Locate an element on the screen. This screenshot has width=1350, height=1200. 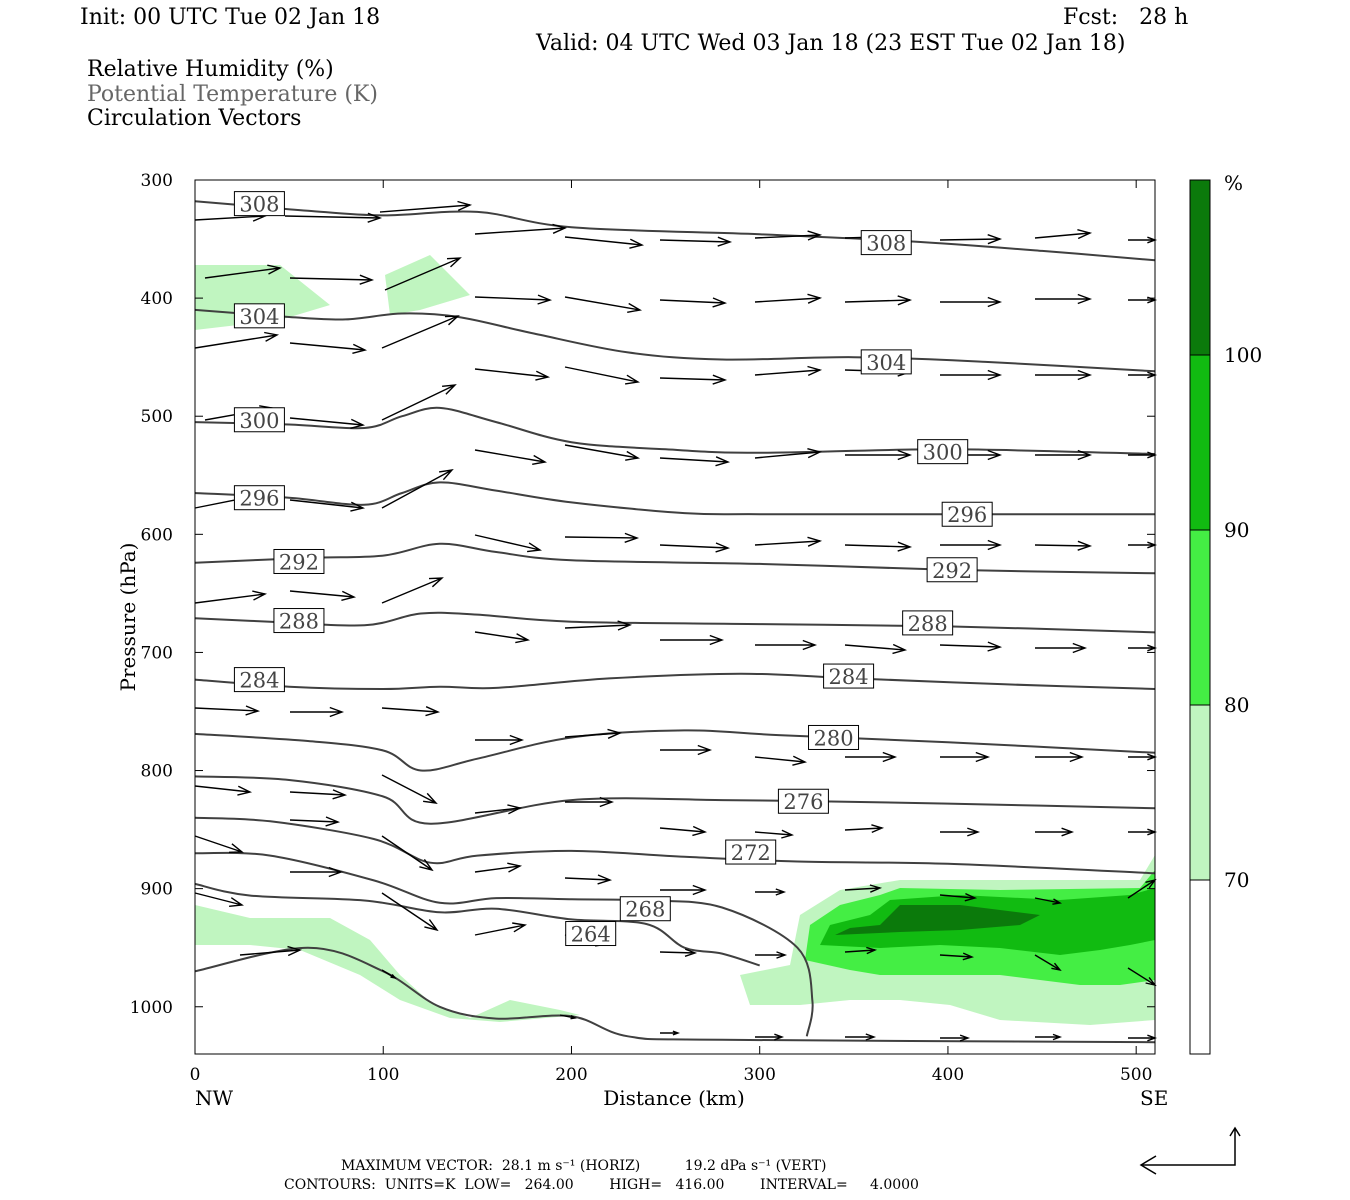
rh-area-70-upperleft is located at coordinates (262, 297).